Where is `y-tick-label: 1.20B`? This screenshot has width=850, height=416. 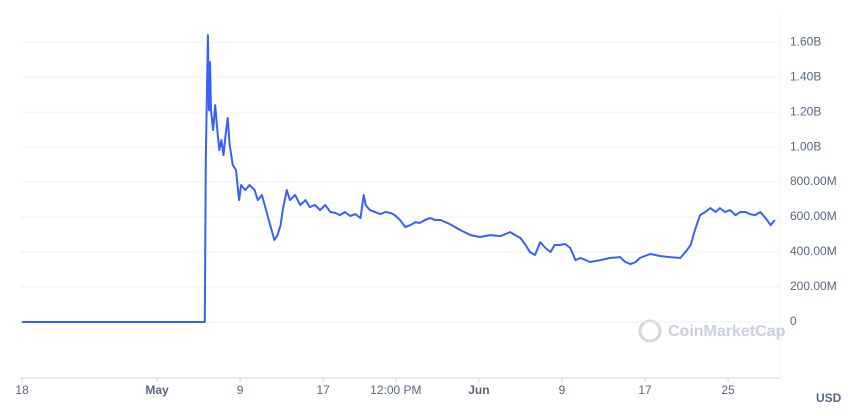 y-tick-label: 1.20B is located at coordinates (805, 111).